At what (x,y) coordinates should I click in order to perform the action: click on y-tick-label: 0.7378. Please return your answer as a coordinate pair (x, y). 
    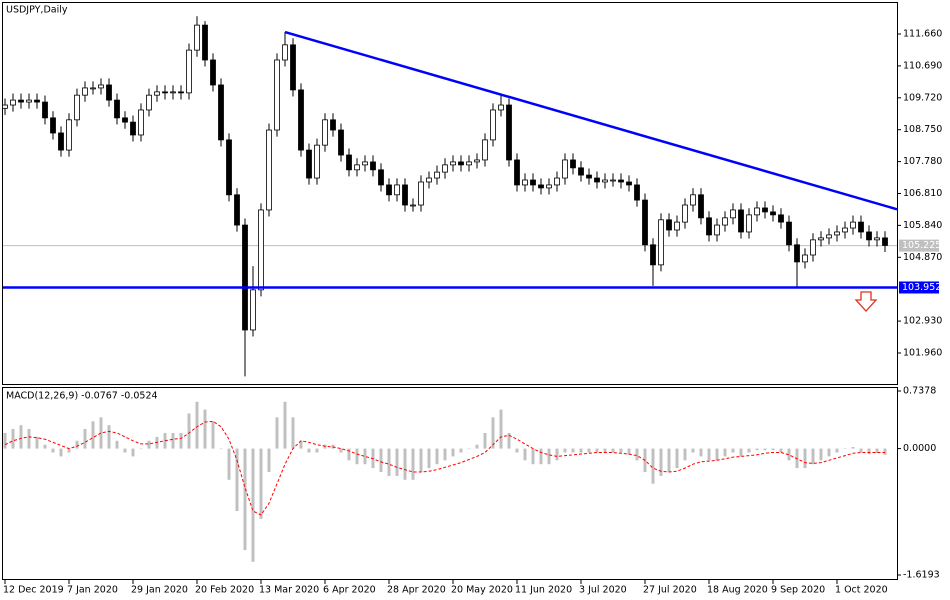
    Looking at the image, I should click on (919, 391).